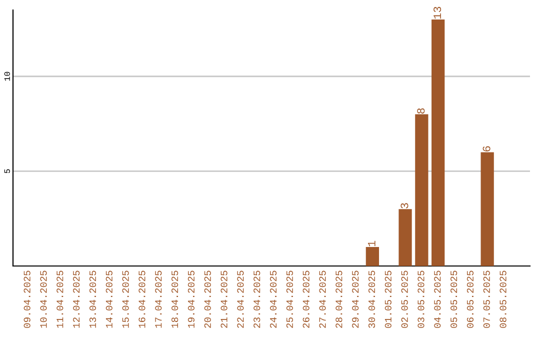  Describe the element at coordinates (7, 76) in the screenshot. I see `y-tick-label: 10` at that location.